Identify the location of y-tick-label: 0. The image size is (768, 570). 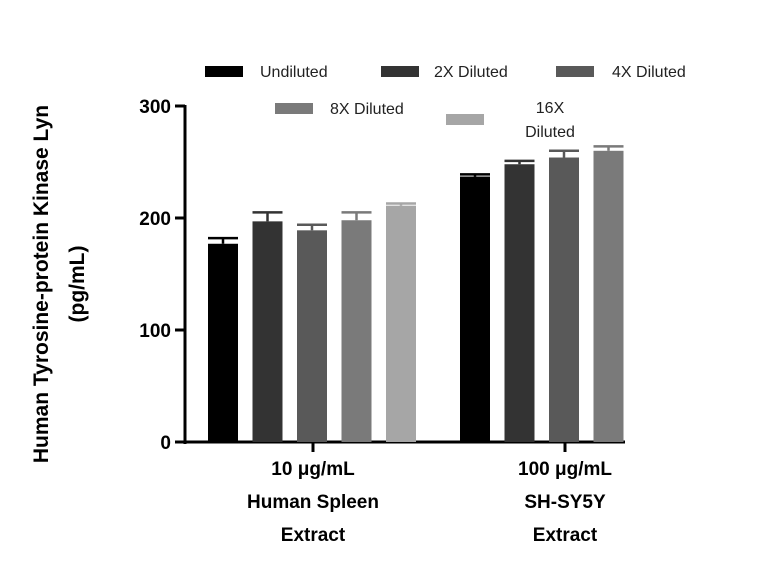
(165, 443).